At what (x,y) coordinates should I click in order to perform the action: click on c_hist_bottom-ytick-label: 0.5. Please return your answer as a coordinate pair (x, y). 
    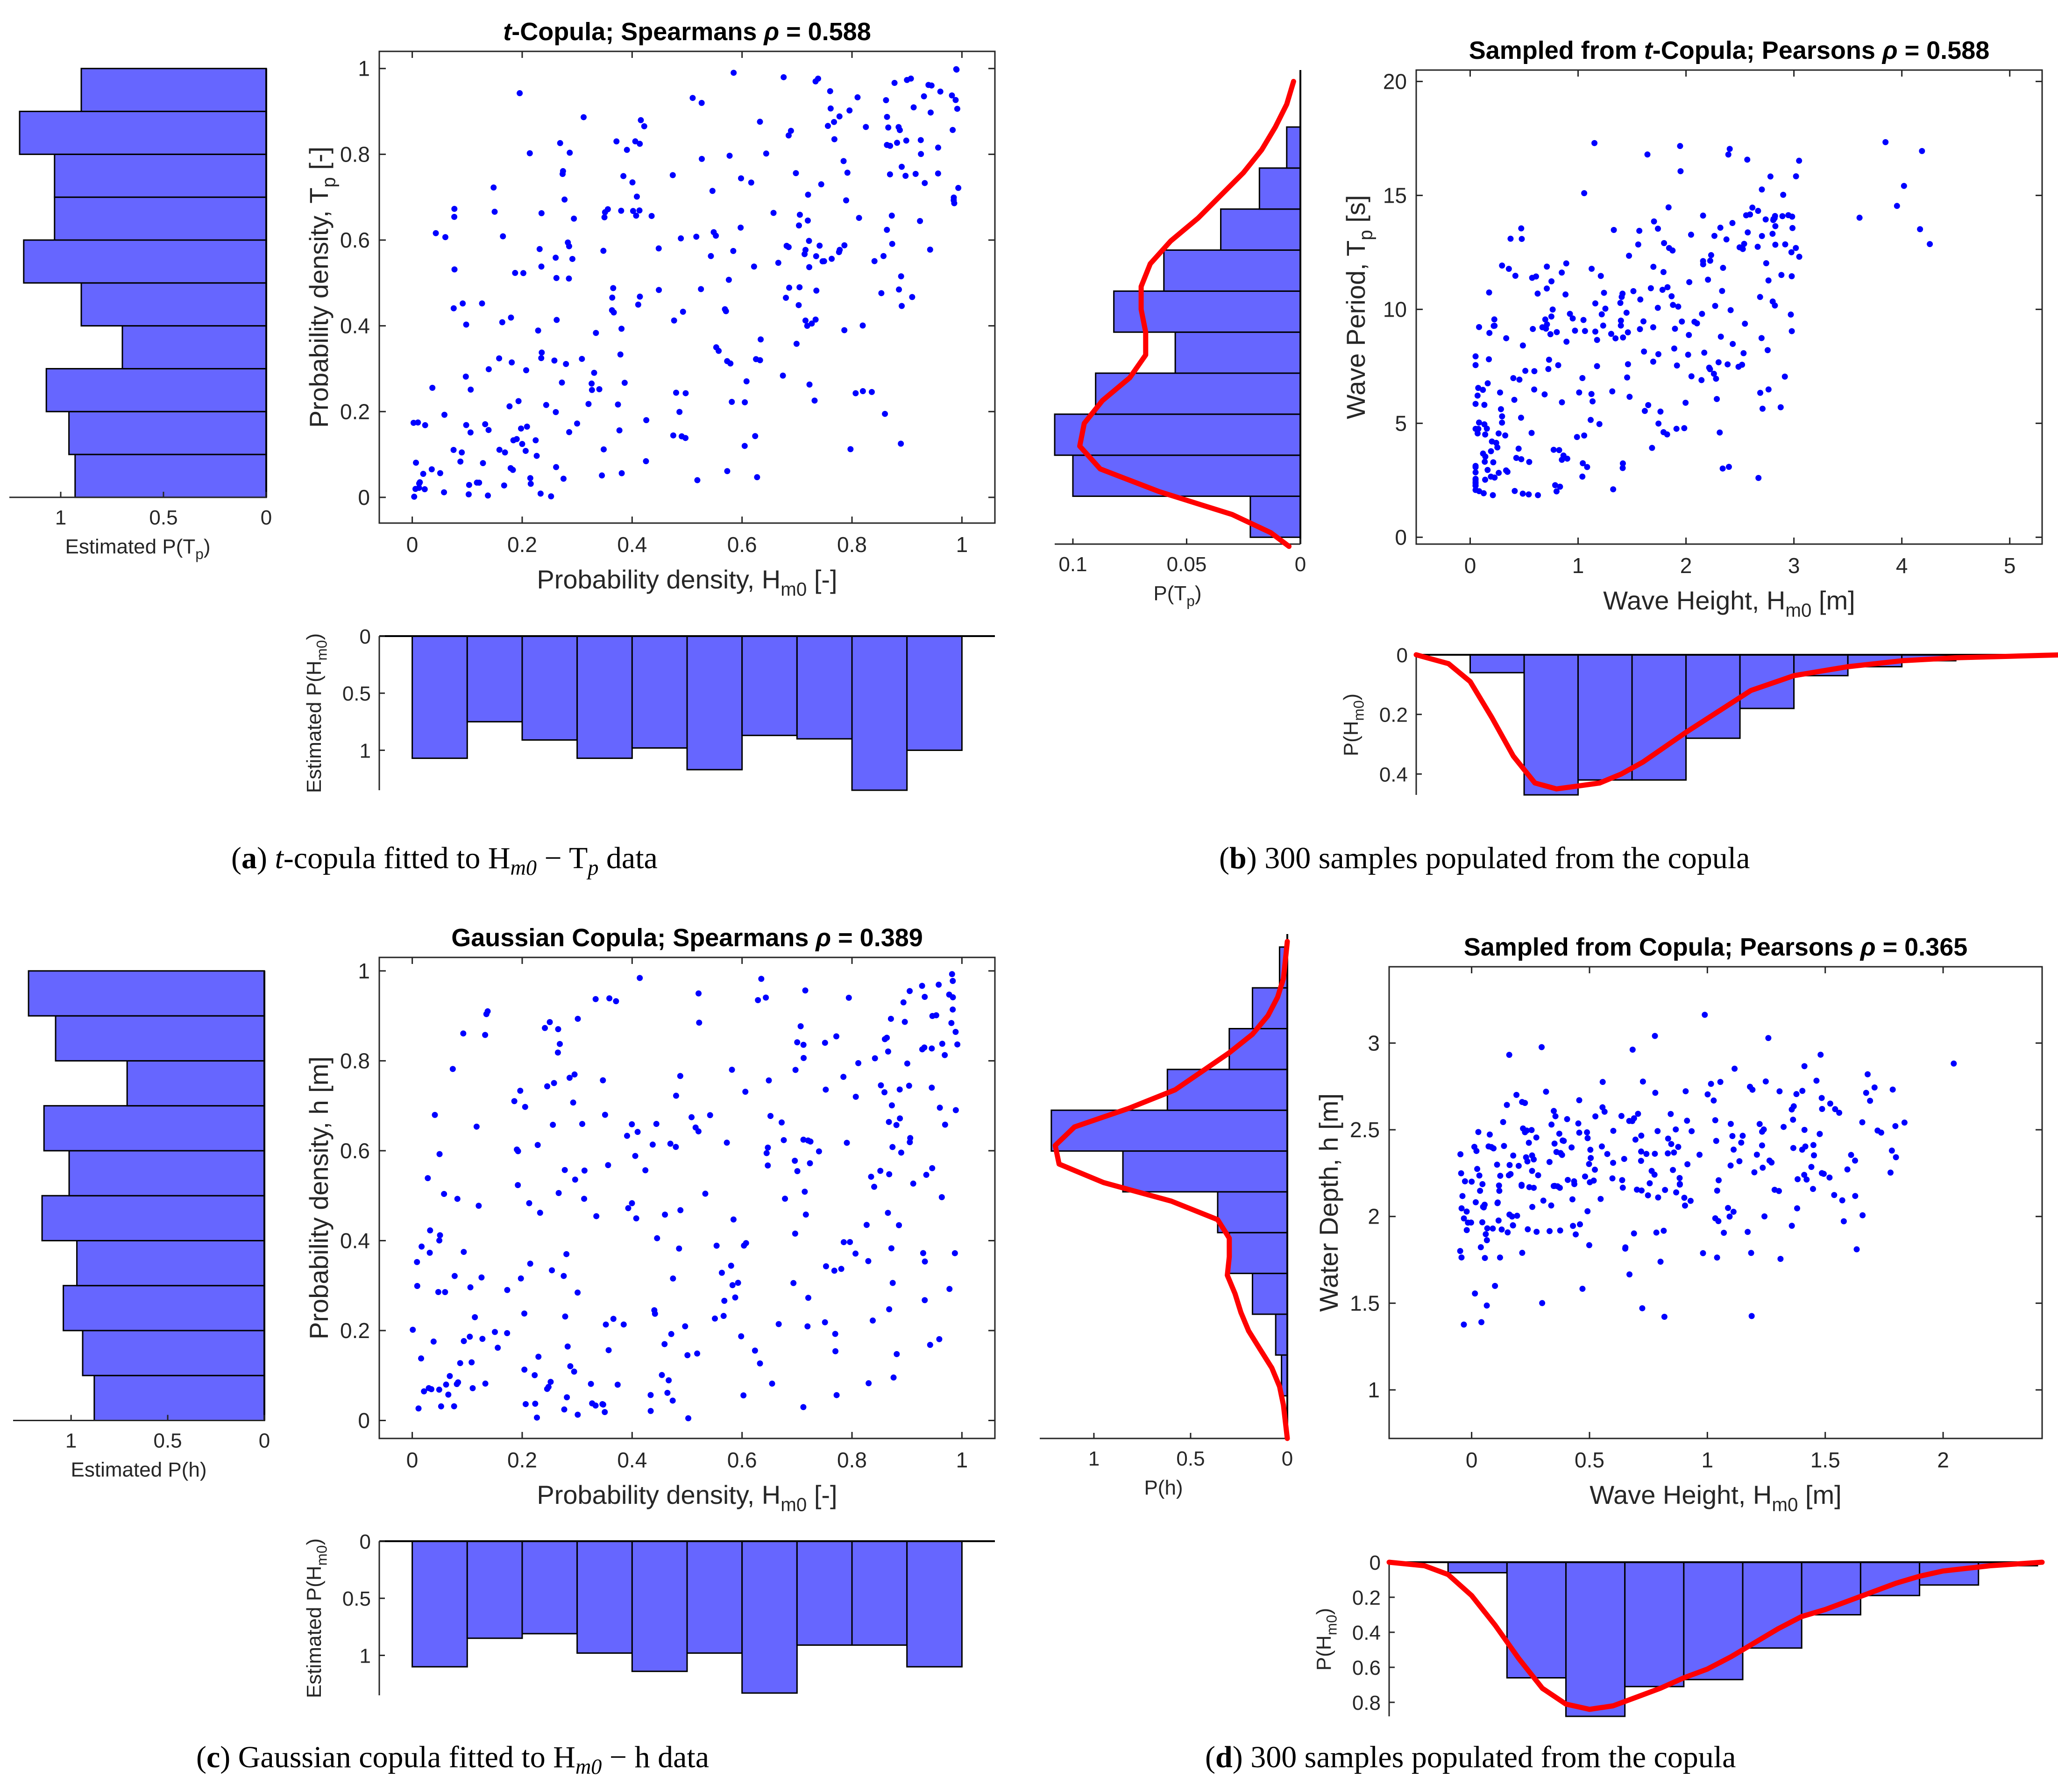
    Looking at the image, I should click on (356, 1598).